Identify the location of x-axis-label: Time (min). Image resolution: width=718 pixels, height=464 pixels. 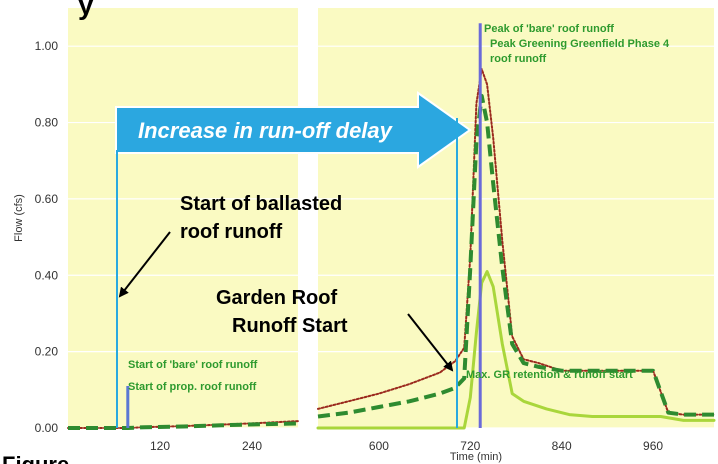
(476, 457).